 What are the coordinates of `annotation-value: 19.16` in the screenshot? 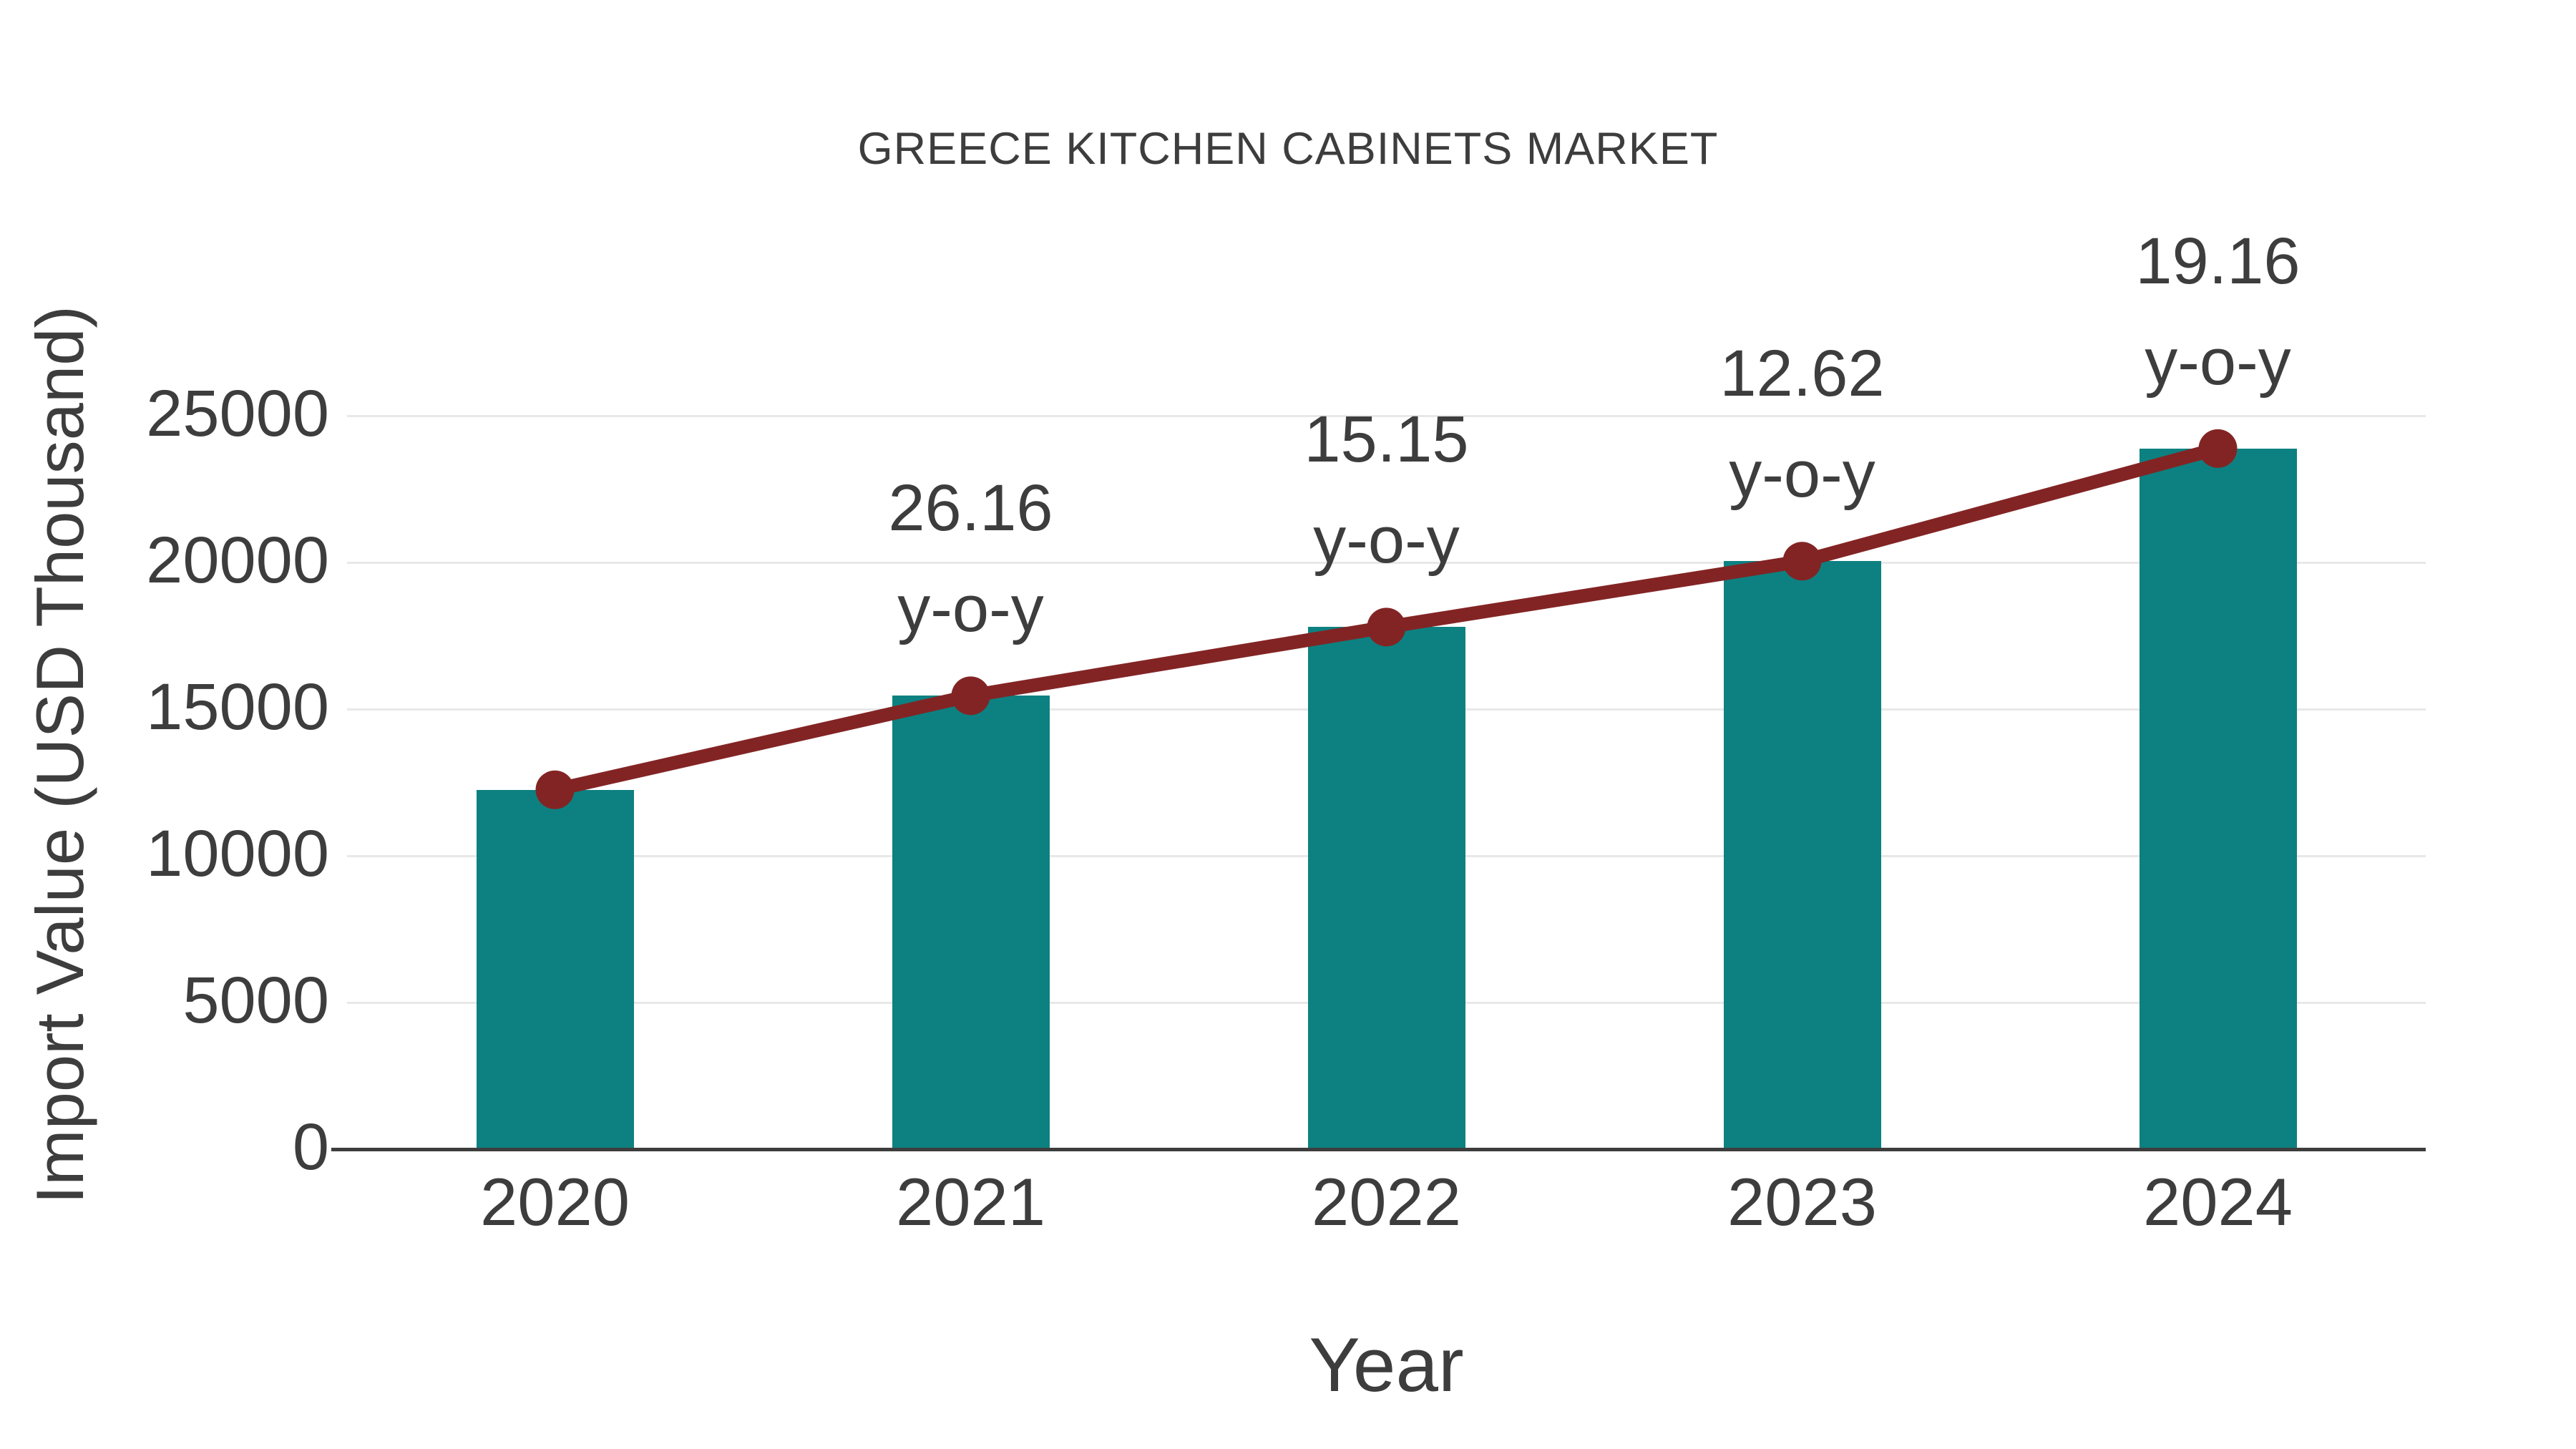 It's located at (2218, 261).